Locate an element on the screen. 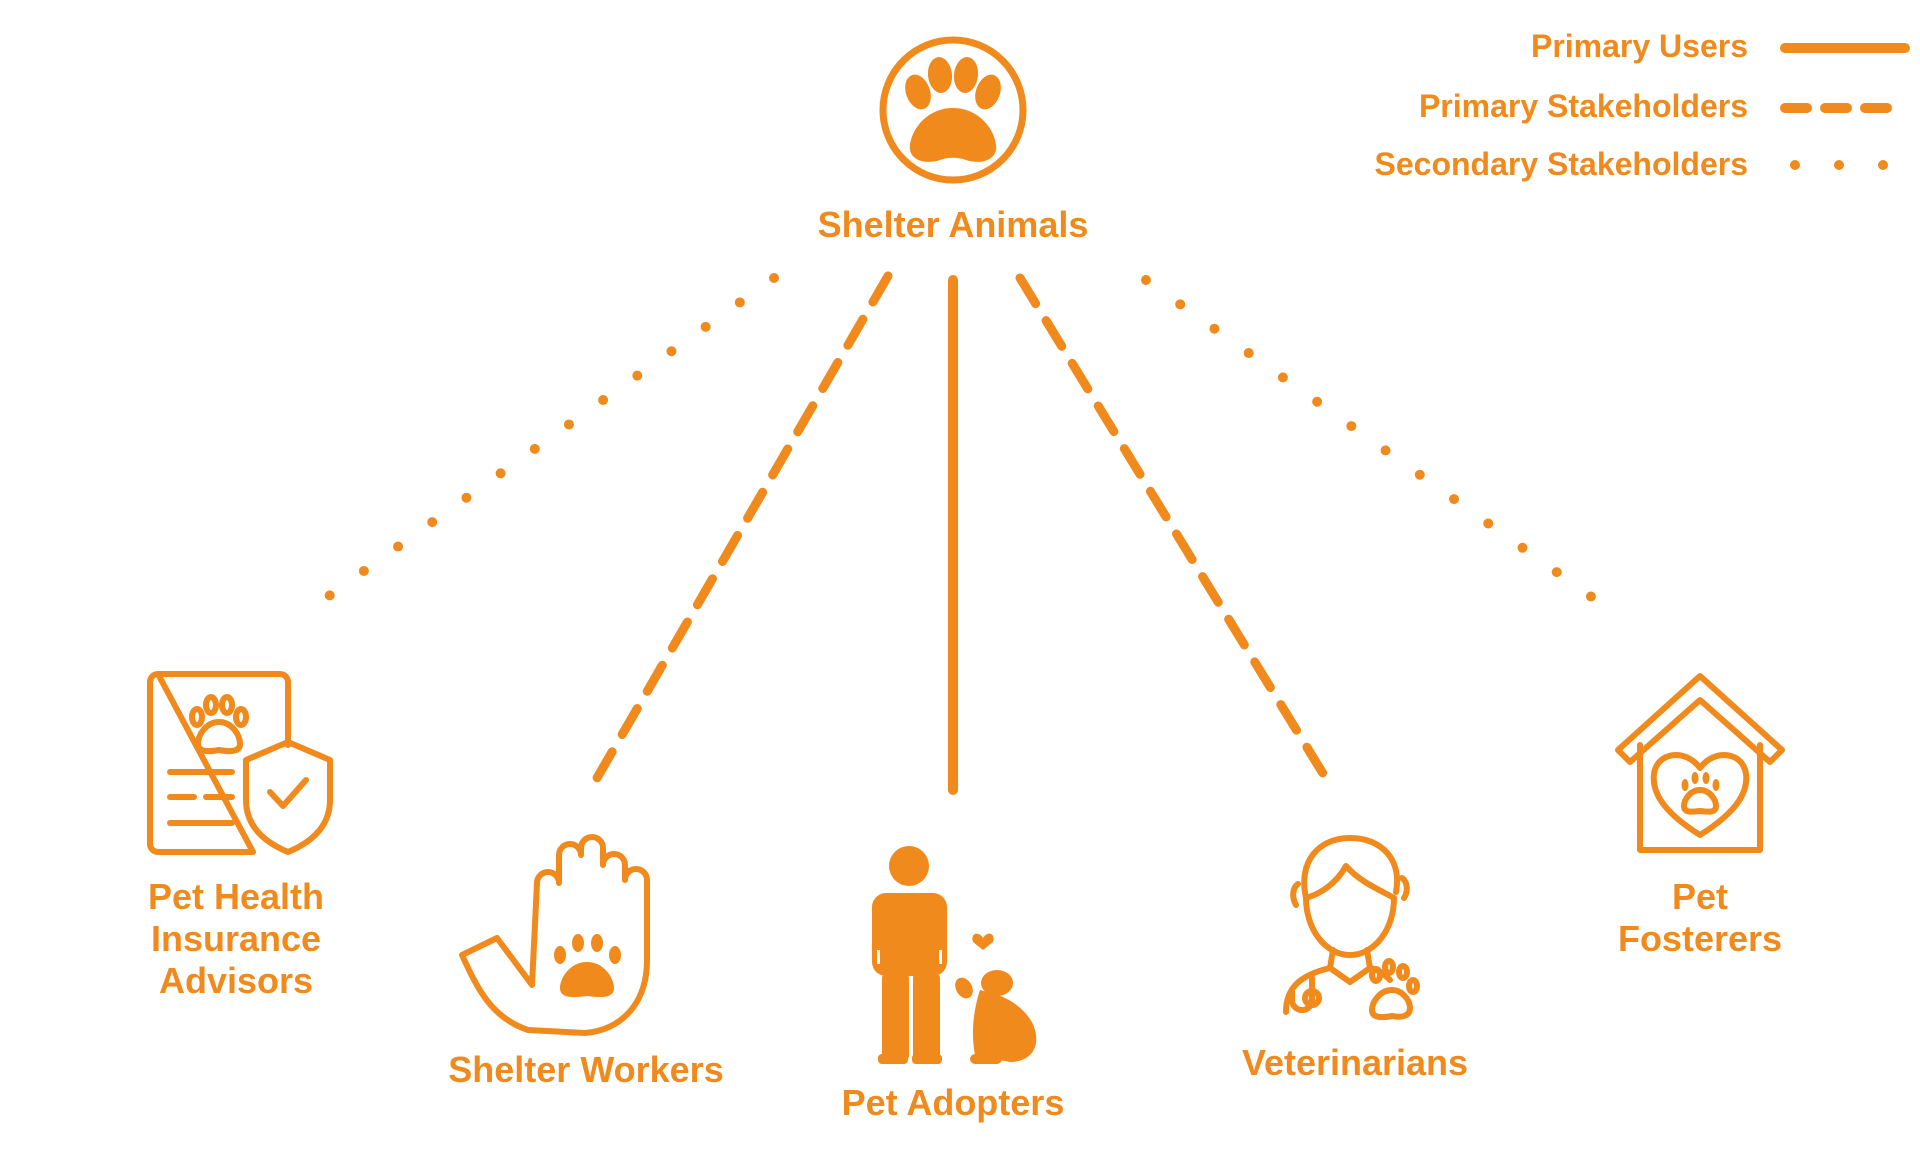 This screenshot has width=1920, height=1158. node-label-workers: Shelter Workers is located at coordinates (586, 1069).